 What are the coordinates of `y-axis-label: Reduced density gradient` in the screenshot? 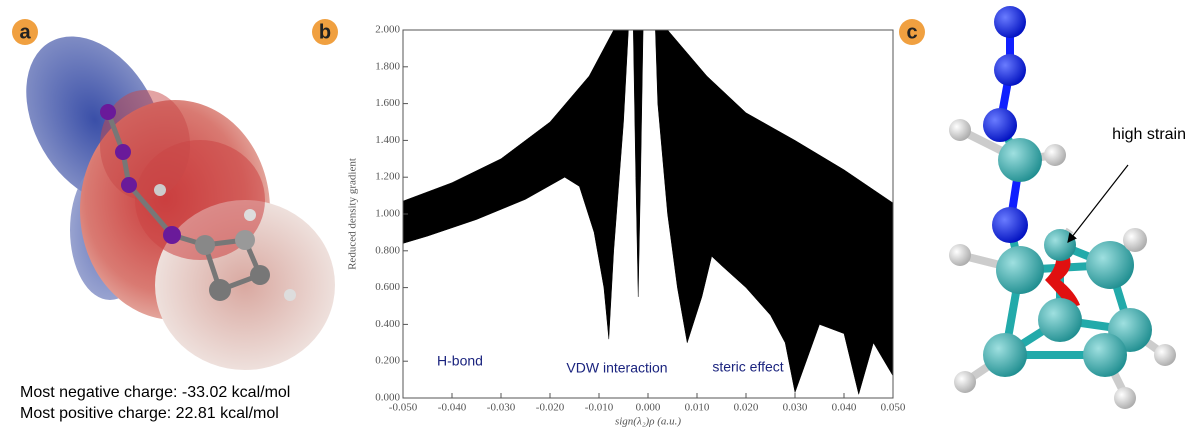 It's located at (353, 214).